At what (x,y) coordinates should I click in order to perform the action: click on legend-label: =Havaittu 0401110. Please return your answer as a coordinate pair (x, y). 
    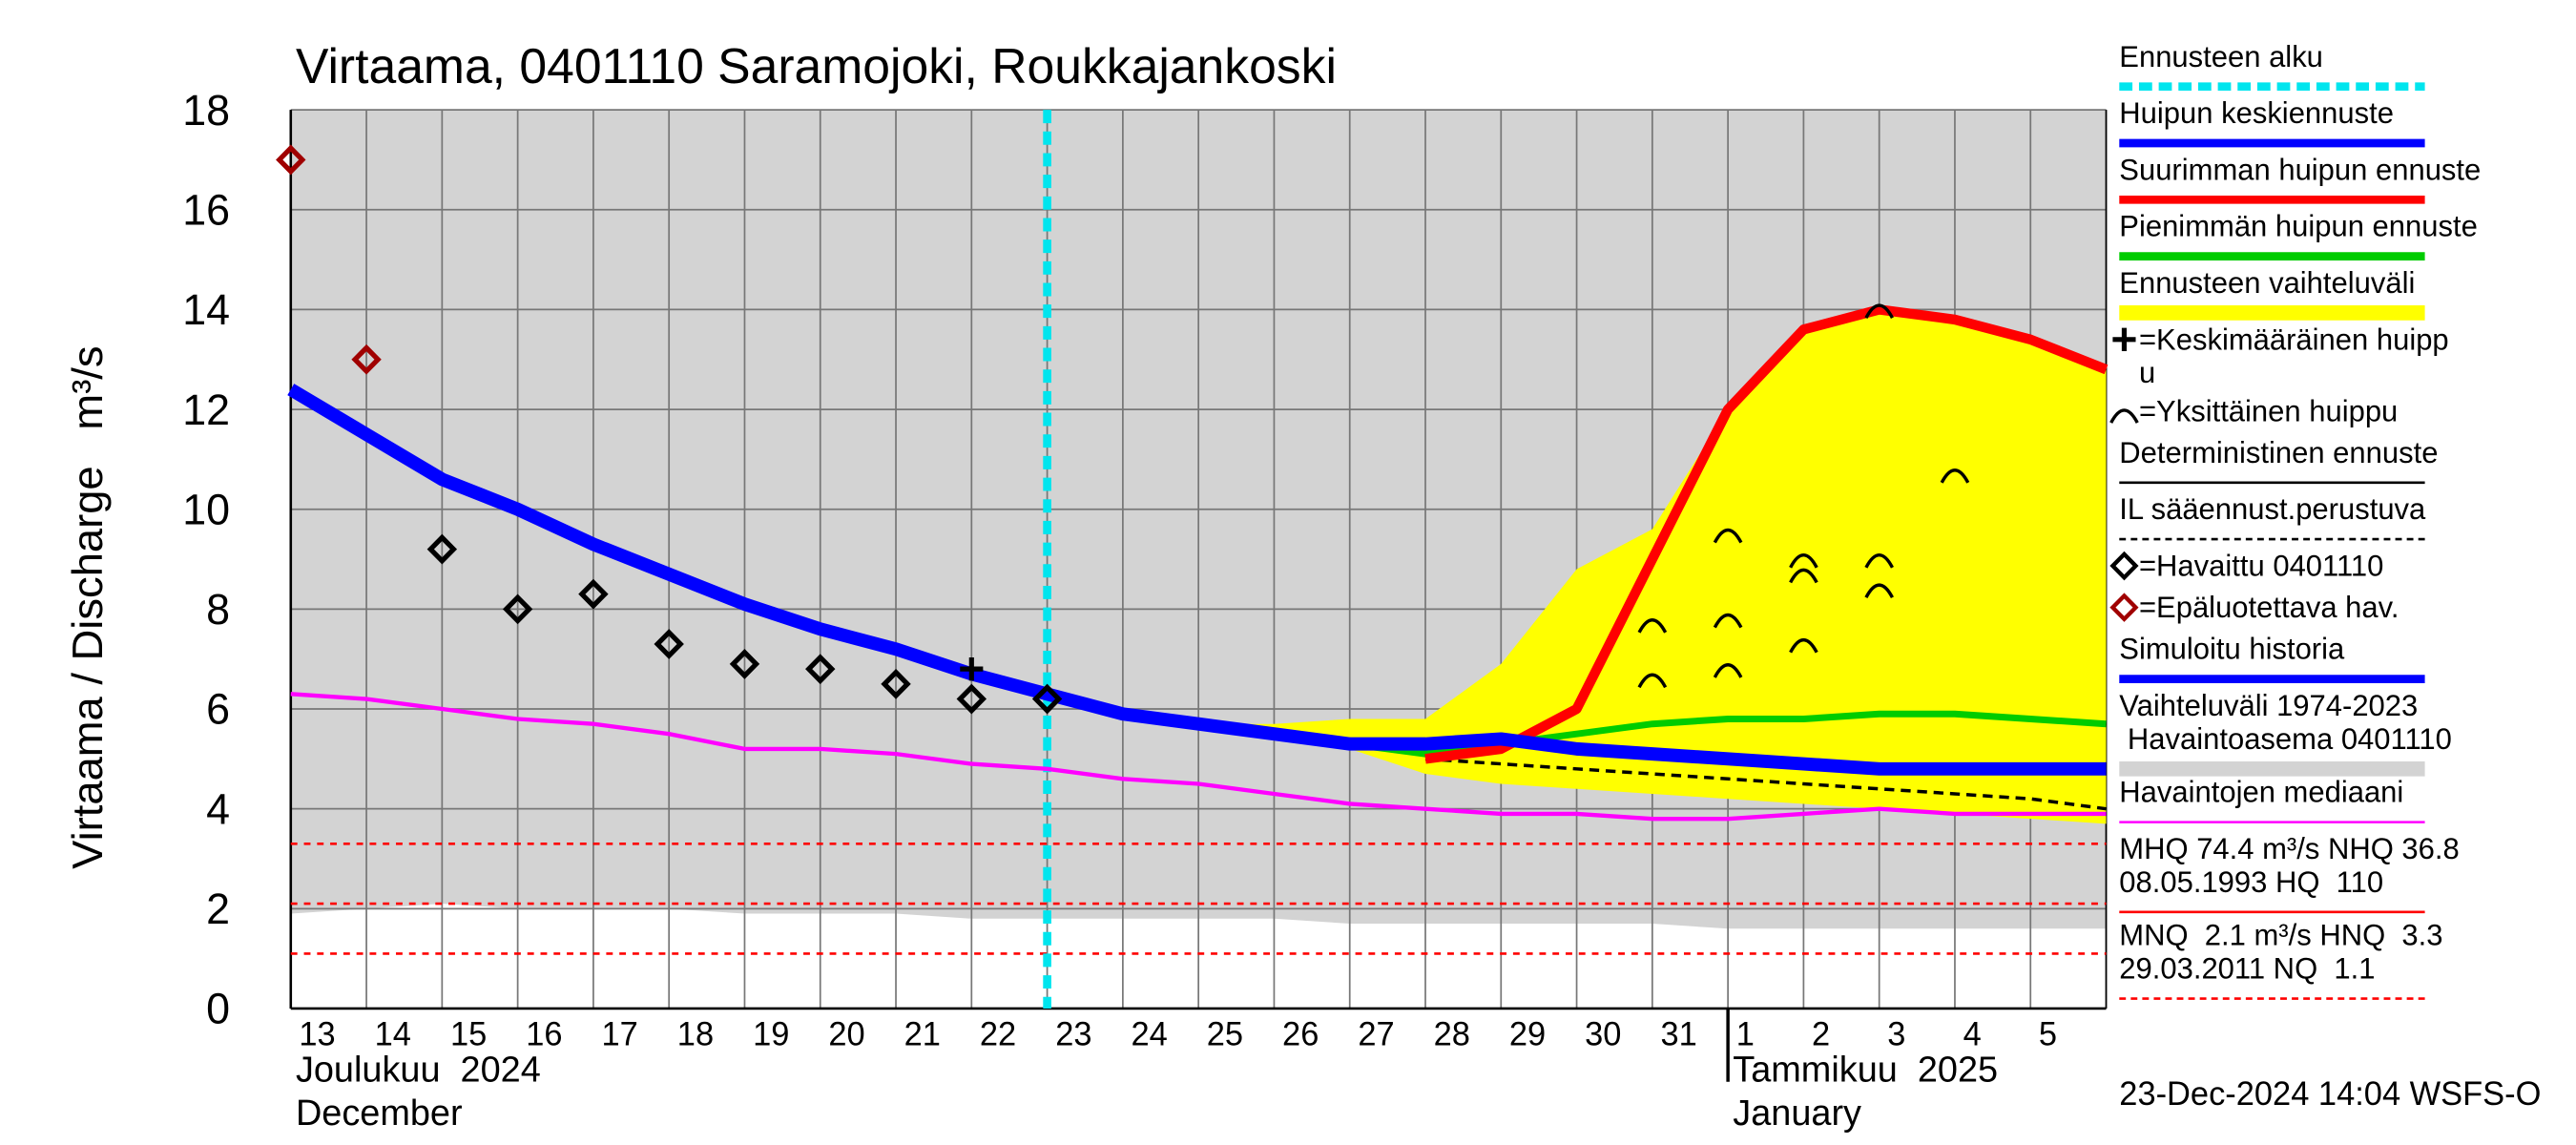
    Looking at the image, I should click on (2261, 565).